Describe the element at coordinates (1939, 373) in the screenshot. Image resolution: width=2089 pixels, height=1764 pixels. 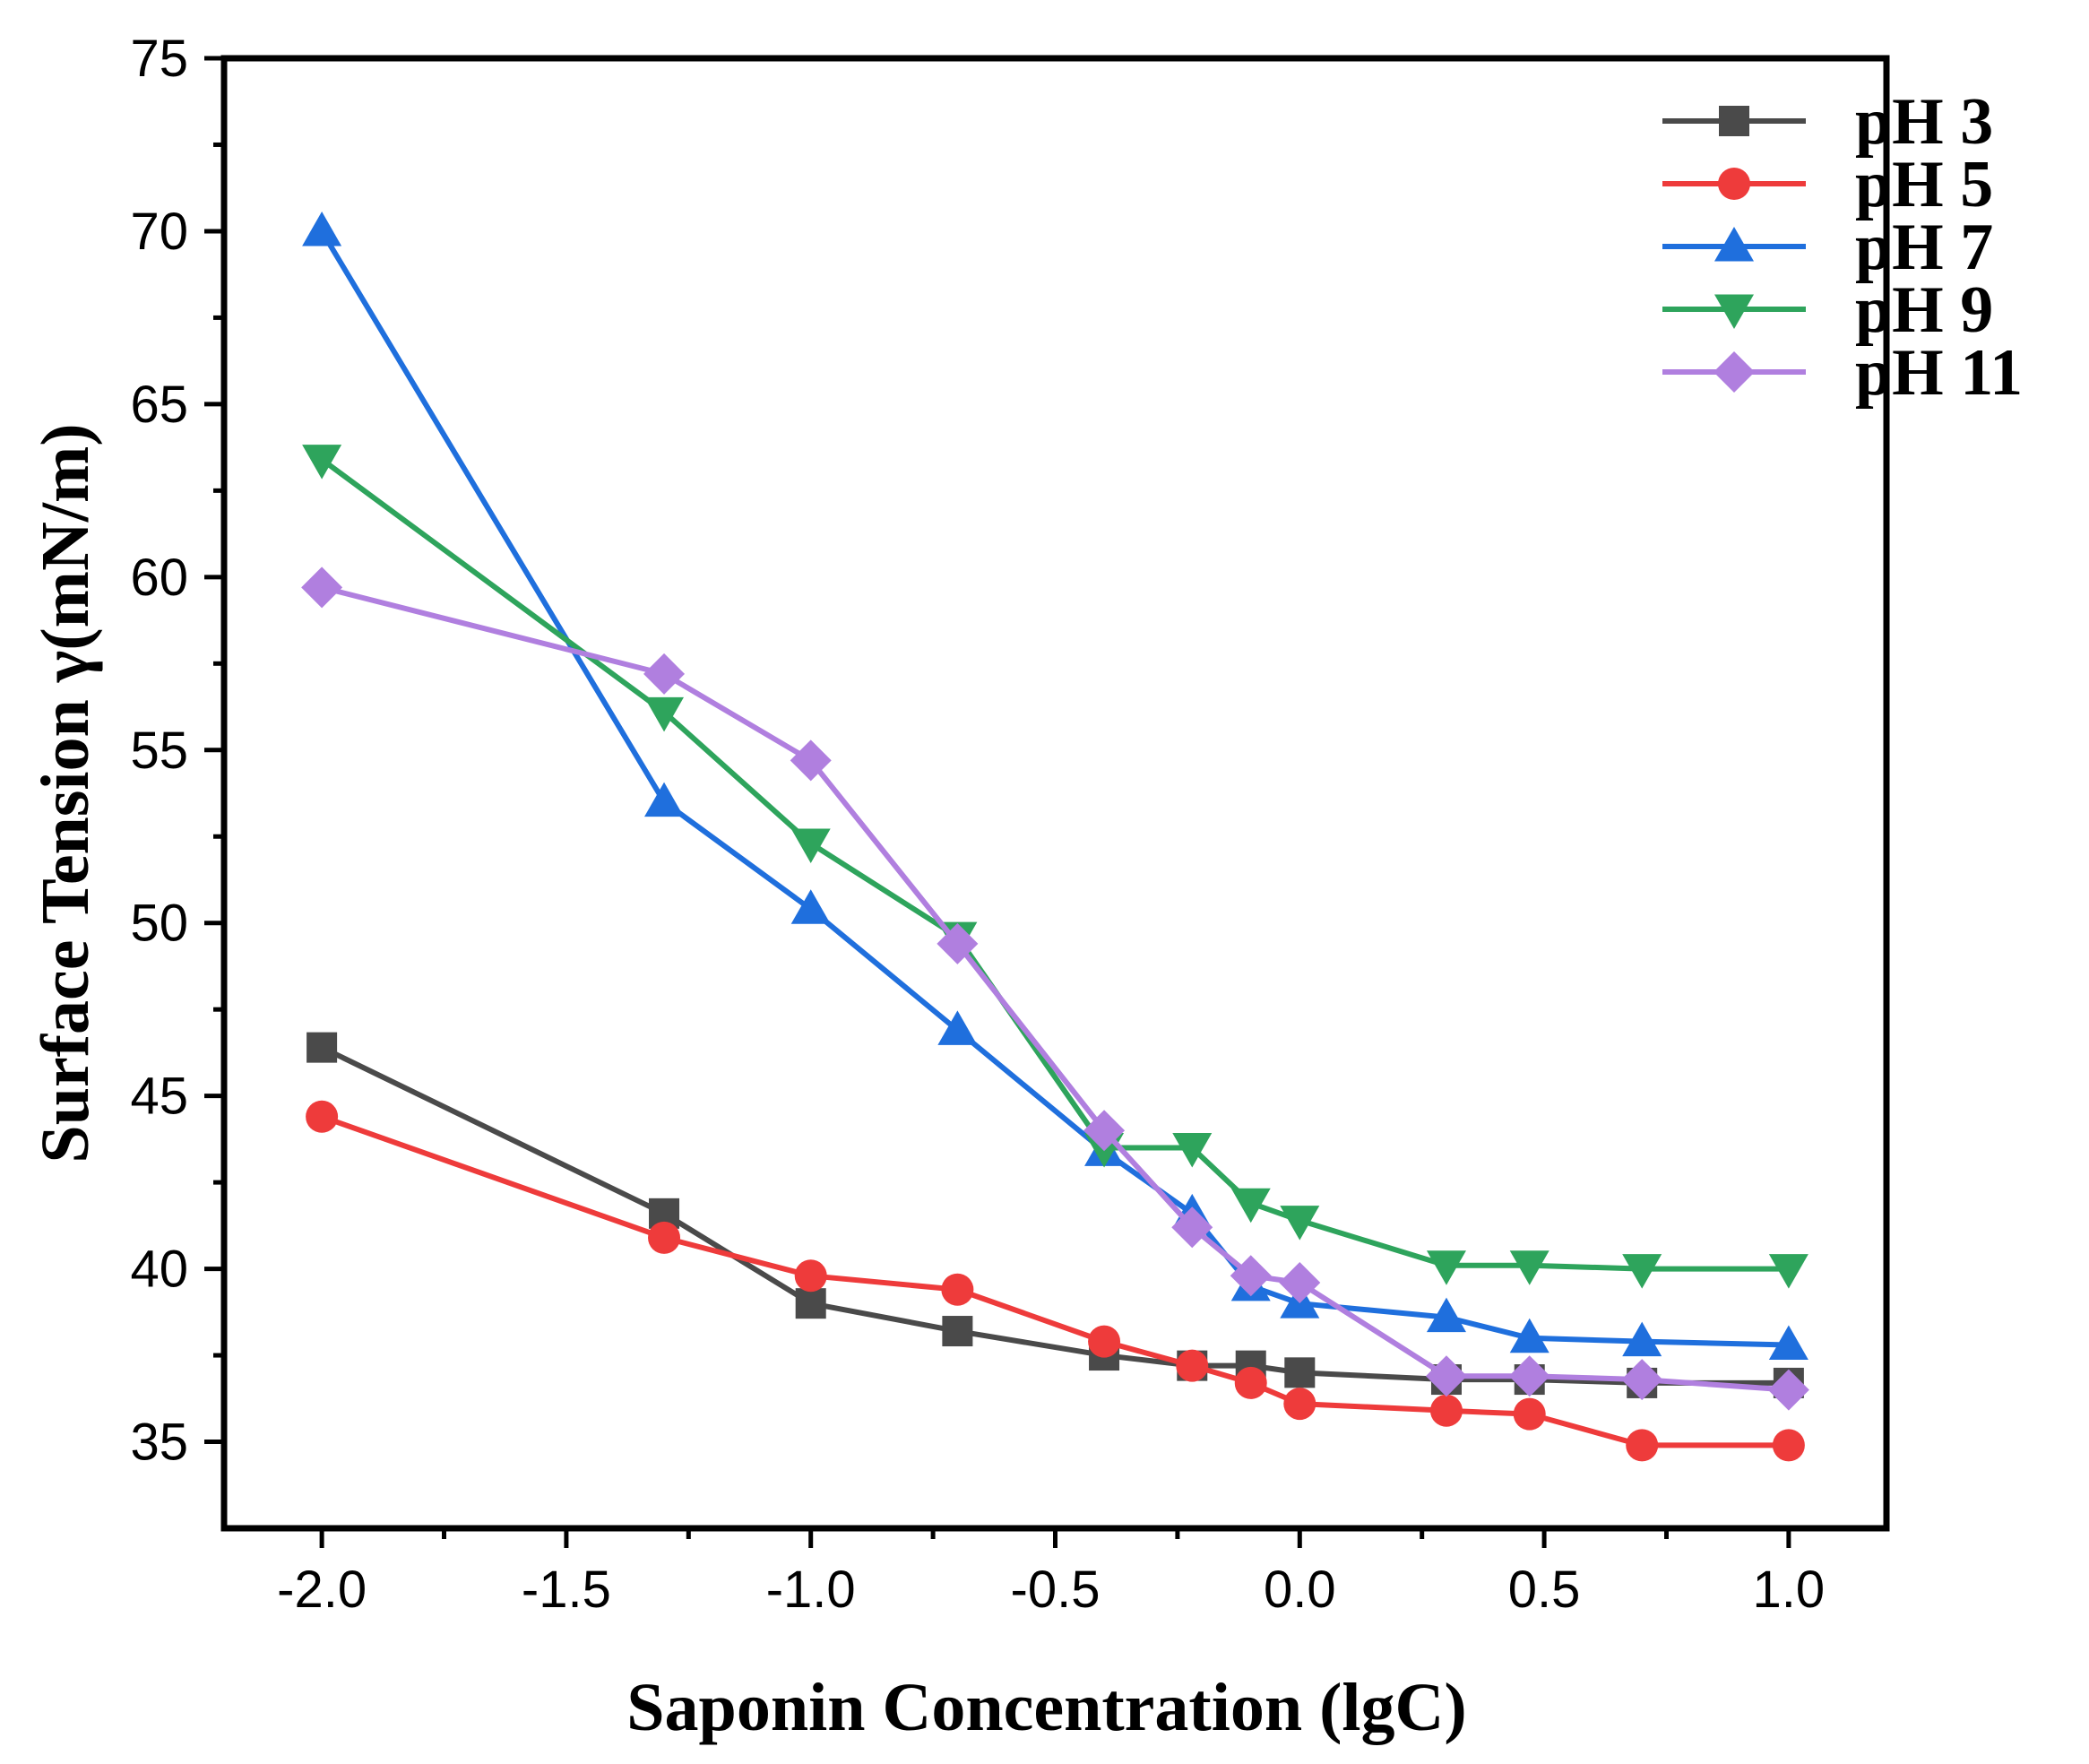
I see `legend-label: pH 11` at that location.